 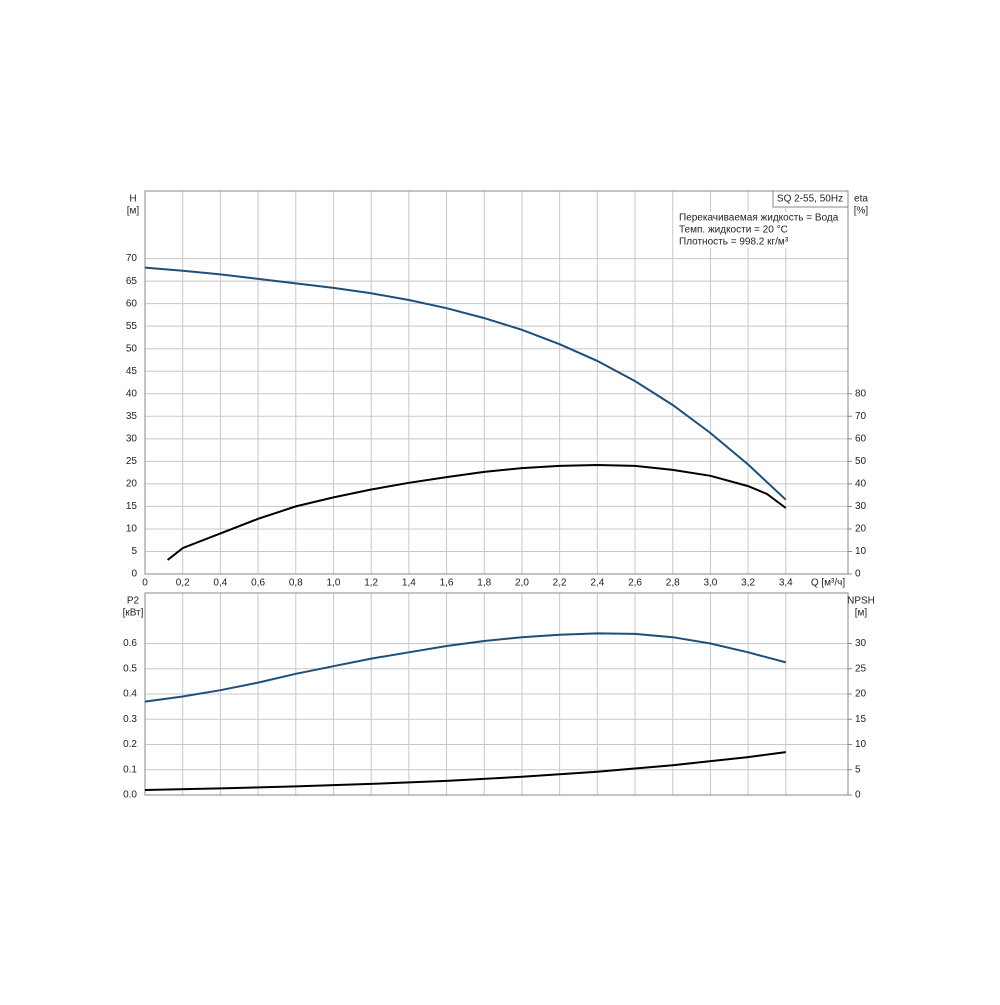 What do you see at coordinates (183, 583) in the screenshot?
I see `x-tick-label: 0,2` at bounding box center [183, 583].